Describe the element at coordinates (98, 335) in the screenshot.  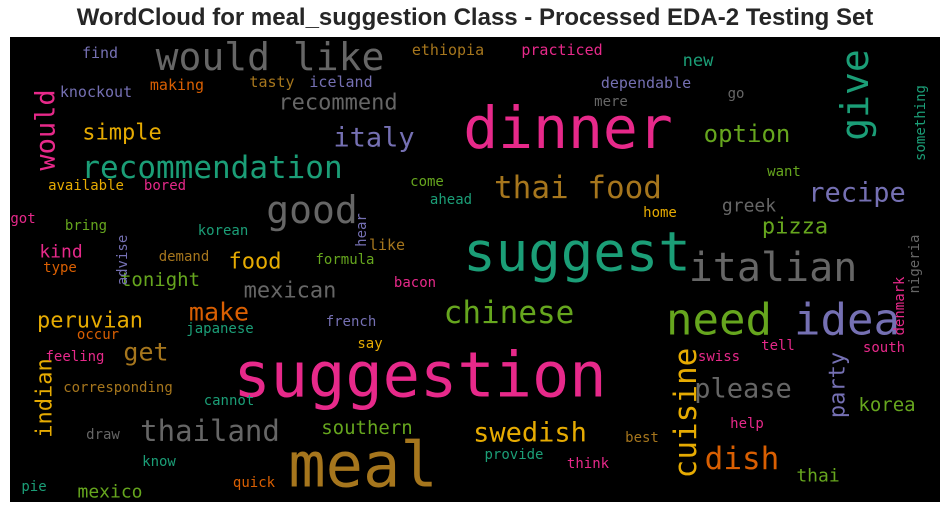
I see `word-occur: occur` at that location.